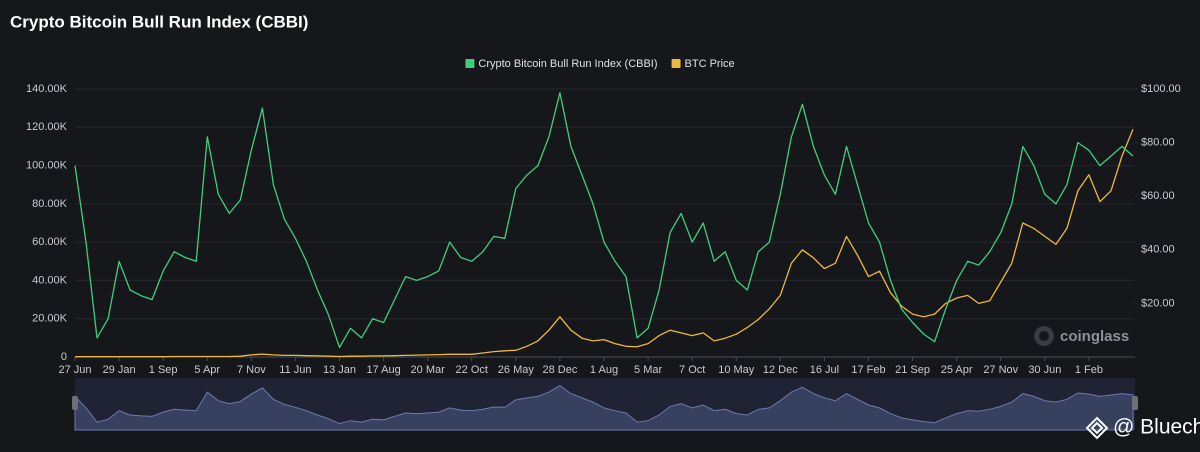  Describe the element at coordinates (64, 357) in the screenshot. I see `y-tick-label: 0` at that location.